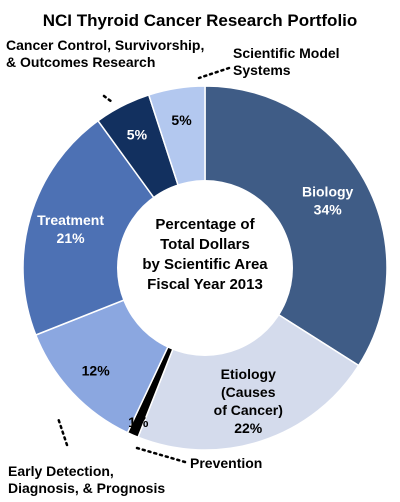 Image resolution: width=400 pixels, height=502 pixels. Describe the element at coordinates (71, 238) in the screenshot. I see `slice-value-treatment: 21%` at that location.